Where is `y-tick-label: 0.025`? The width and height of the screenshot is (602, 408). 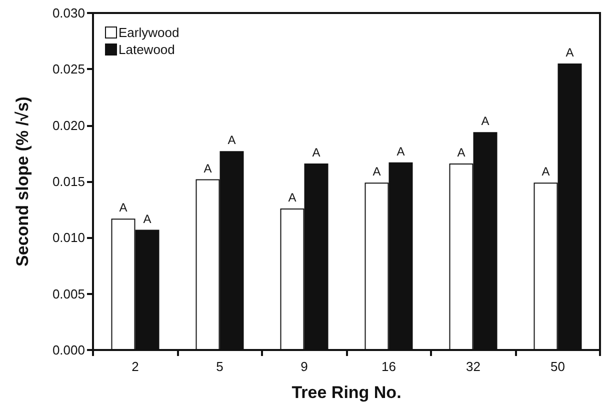
y-tick-label: 0.025 is located at coordinates (68, 69).